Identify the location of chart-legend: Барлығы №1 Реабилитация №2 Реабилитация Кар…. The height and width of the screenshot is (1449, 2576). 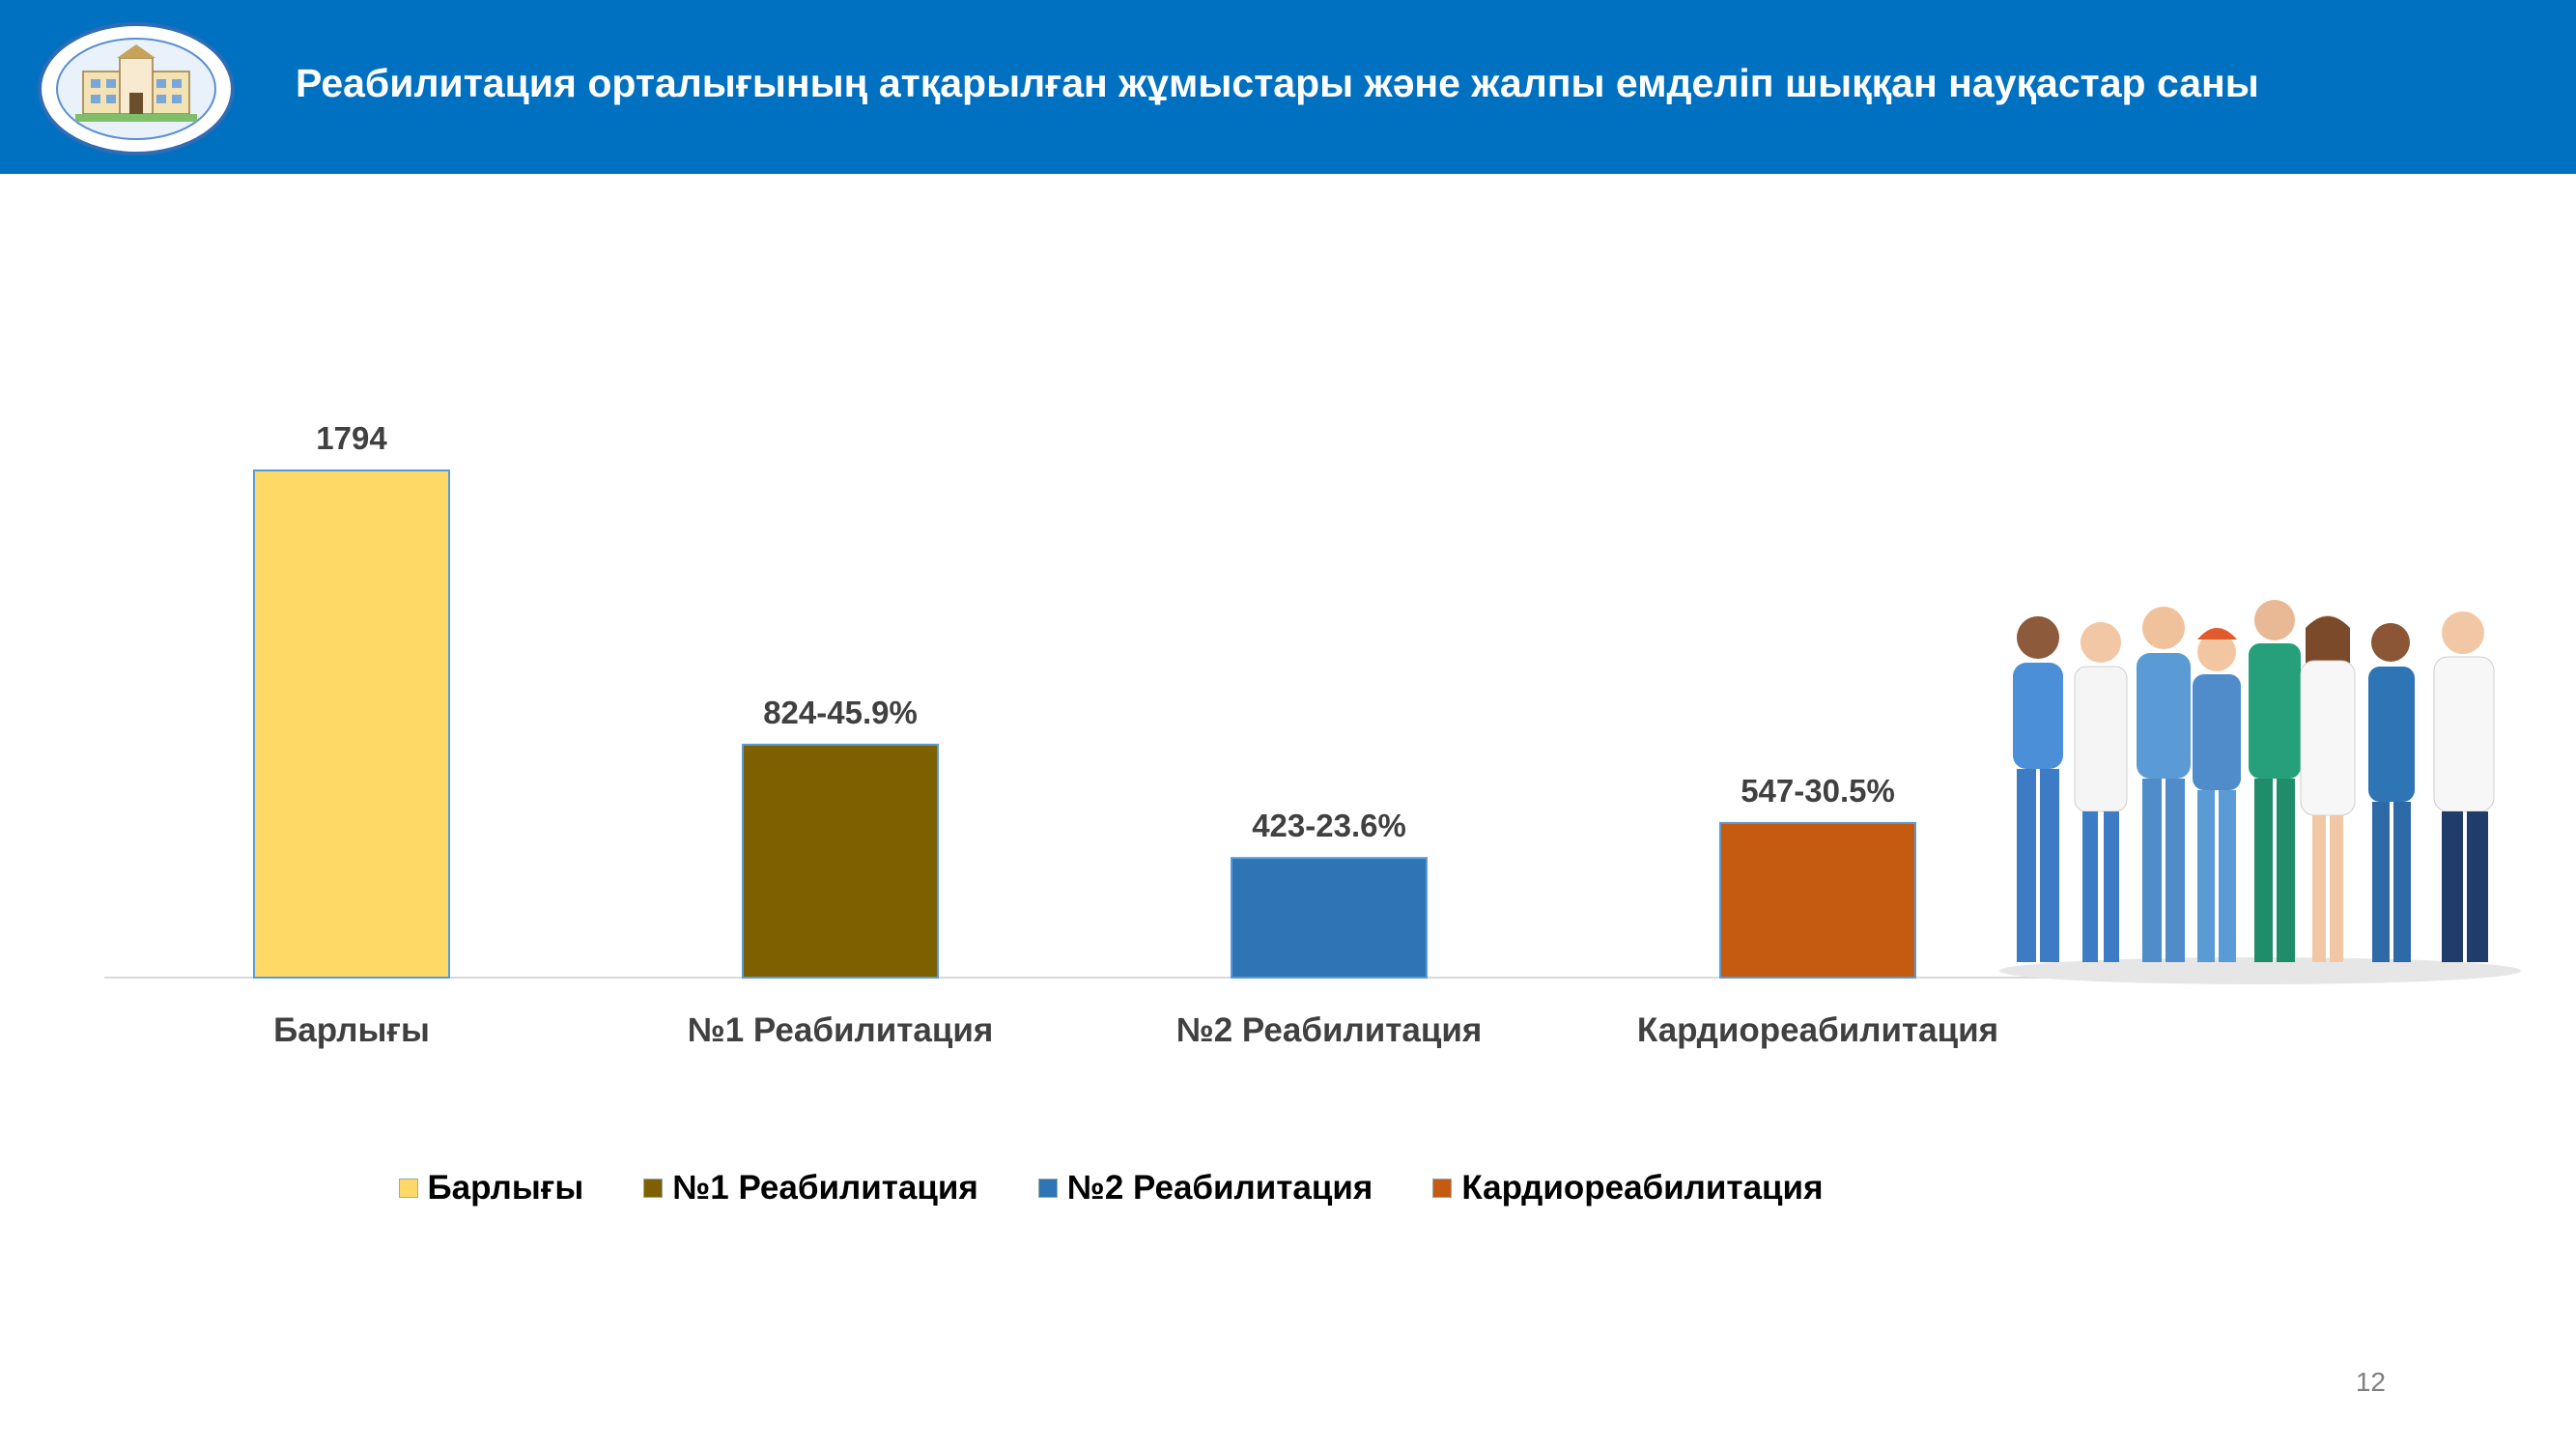
(1111, 1188).